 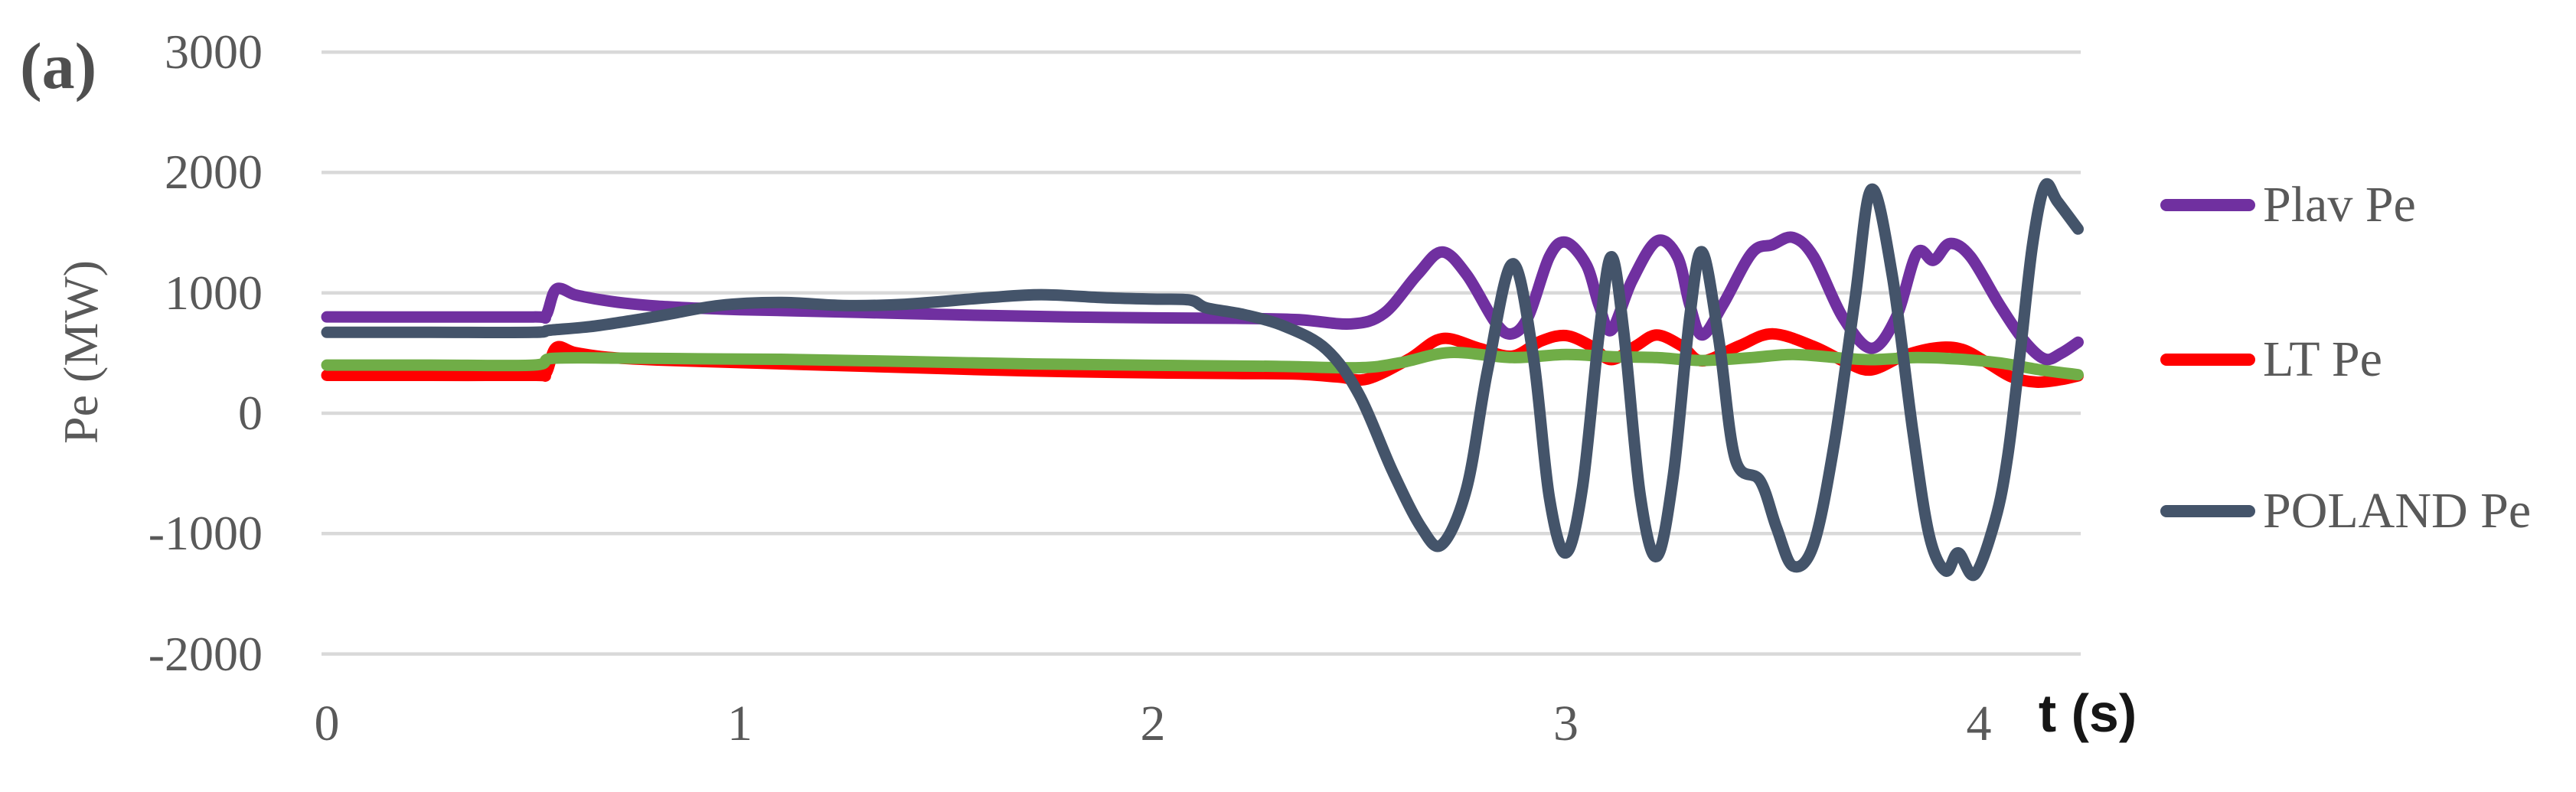 I want to click on legend-chip-poland-pe, so click(x=2207, y=511).